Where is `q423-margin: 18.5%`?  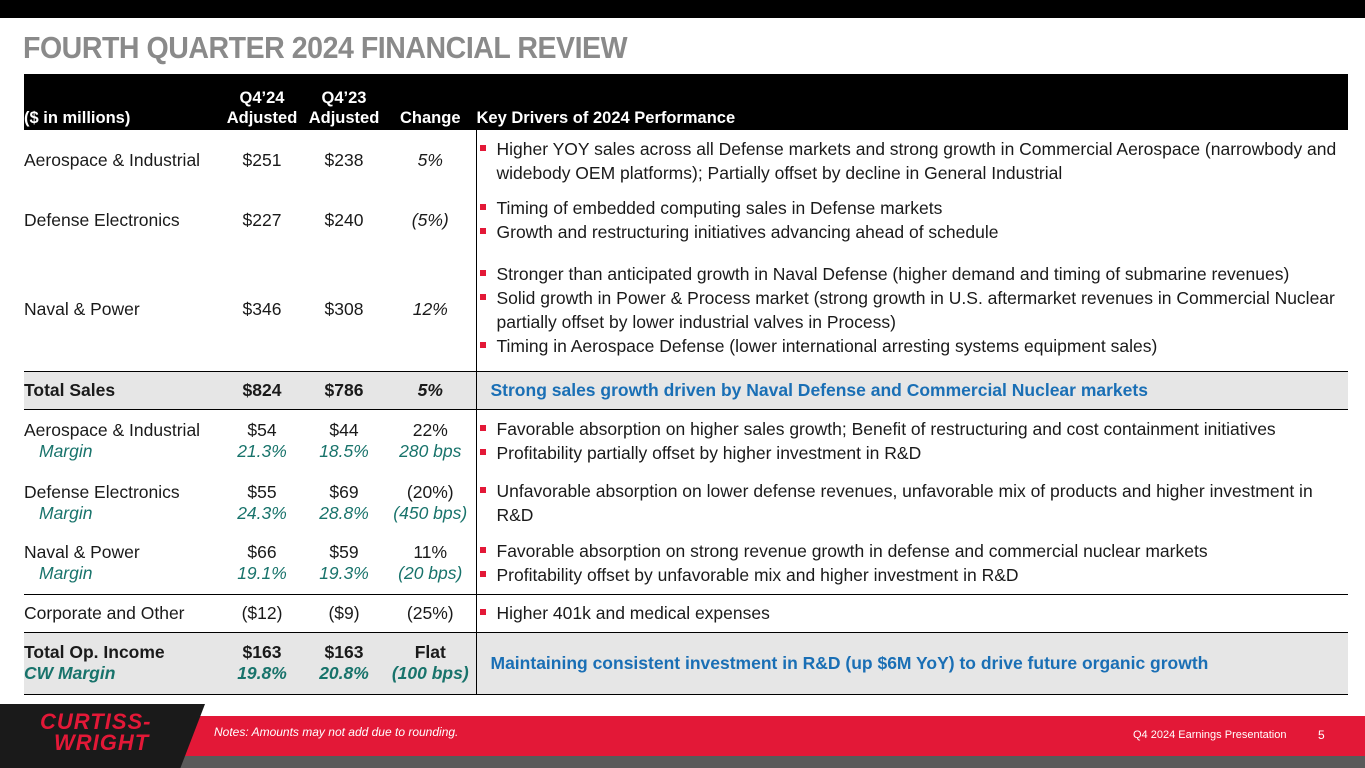
q423-margin: 18.5% is located at coordinates (344, 451).